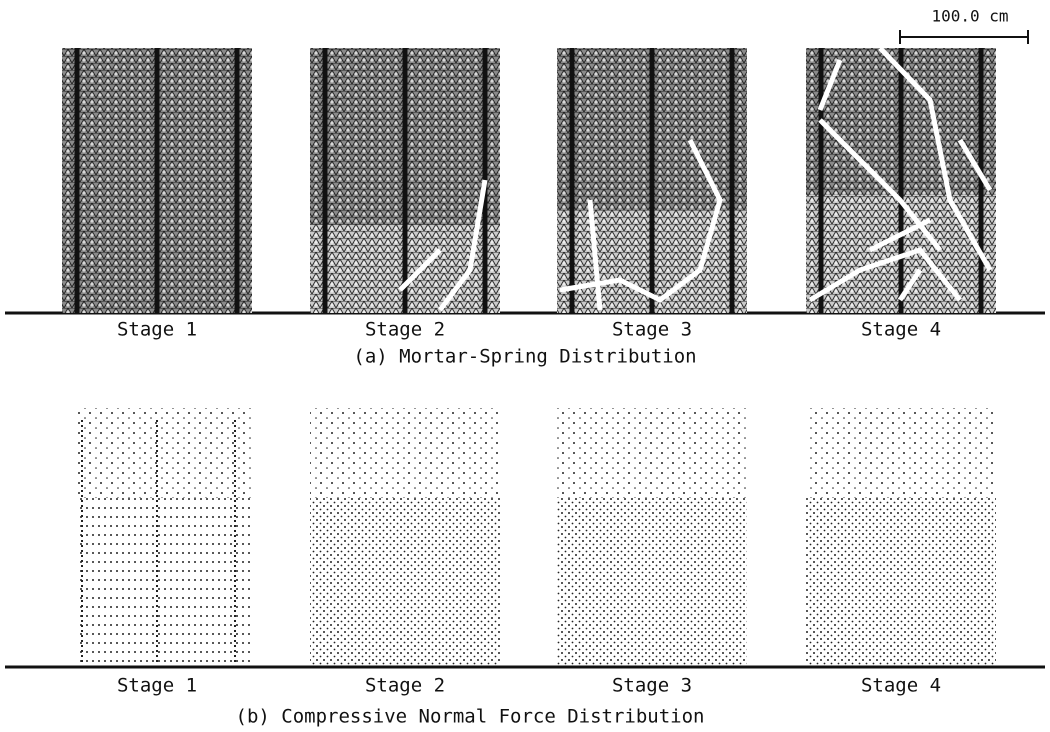  What do you see at coordinates (524, 357) in the screenshot?
I see `caption: (a) Mortar-Spring Distribution` at bounding box center [524, 357].